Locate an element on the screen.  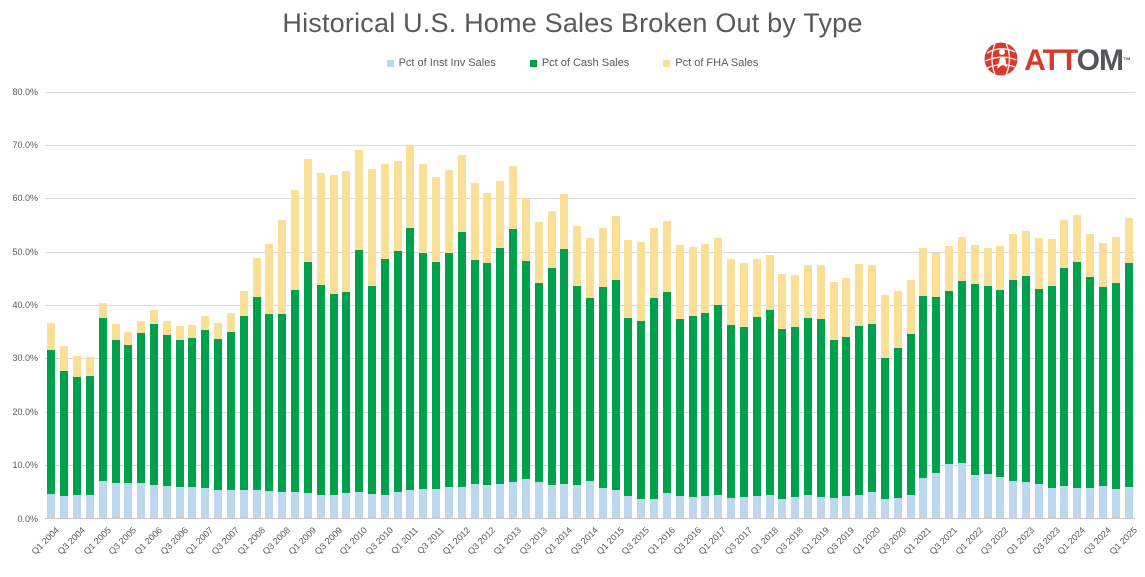
bar-Q2-2007 is located at coordinates (218, 304).